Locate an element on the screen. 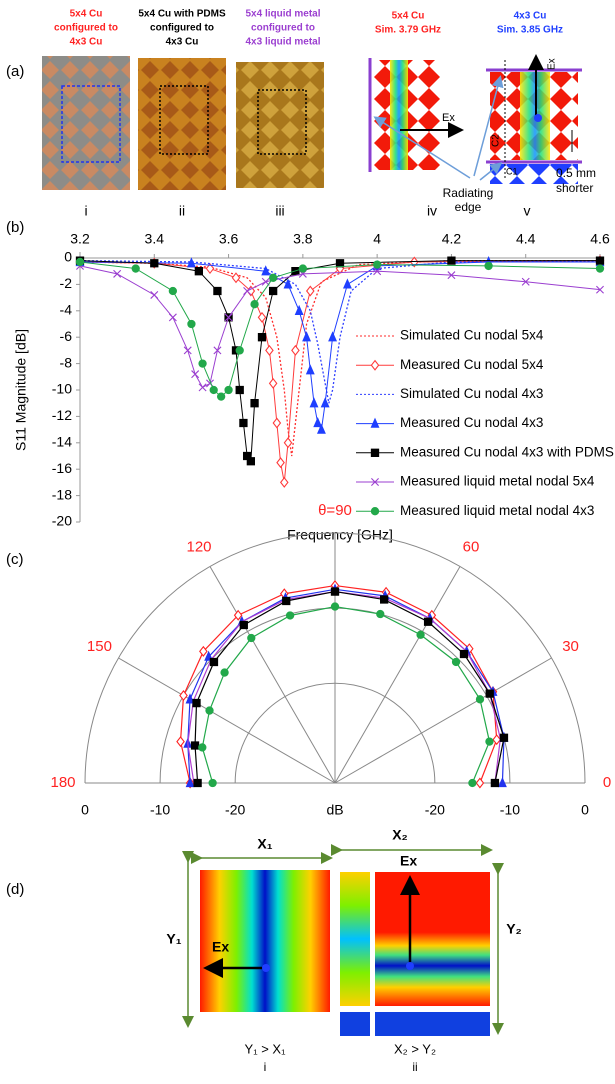  x-tick-label: 3.8 is located at coordinates (303, 239).